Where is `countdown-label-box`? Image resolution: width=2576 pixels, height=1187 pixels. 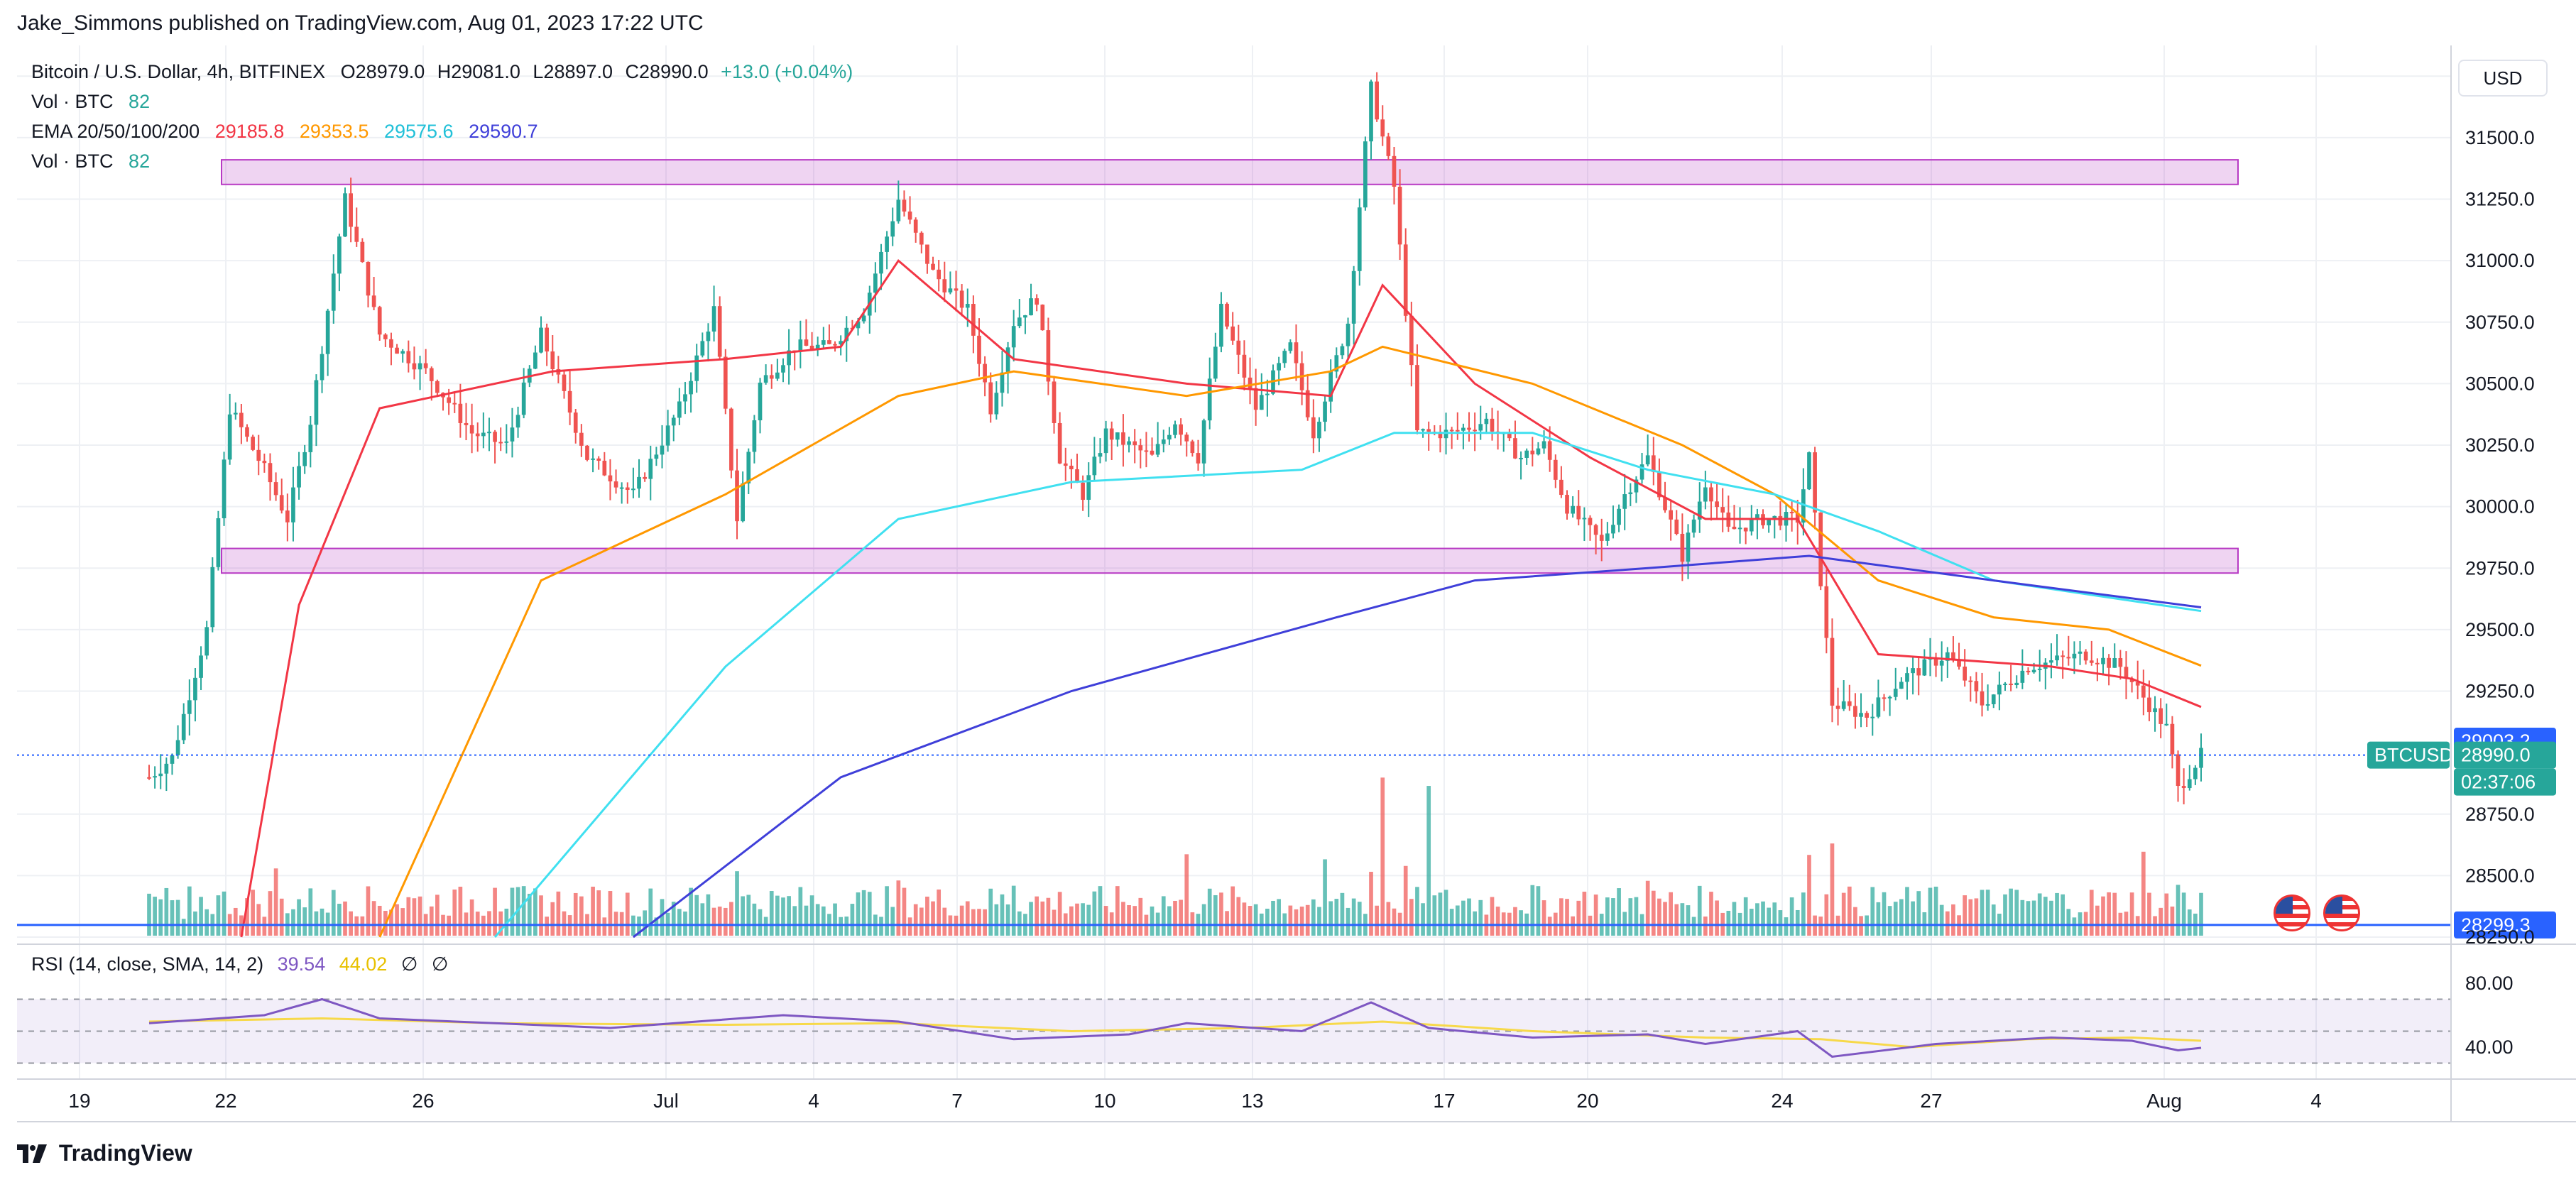
countdown-label-box is located at coordinates (2505, 782).